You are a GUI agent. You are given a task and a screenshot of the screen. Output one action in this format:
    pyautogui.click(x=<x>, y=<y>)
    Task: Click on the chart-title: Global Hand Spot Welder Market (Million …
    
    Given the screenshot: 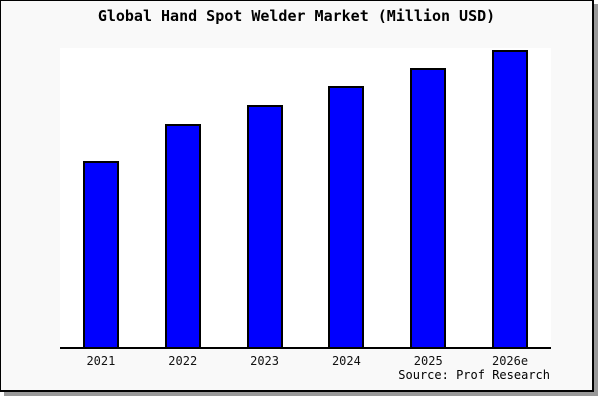 What is the action you would take?
    pyautogui.click(x=296, y=16)
    